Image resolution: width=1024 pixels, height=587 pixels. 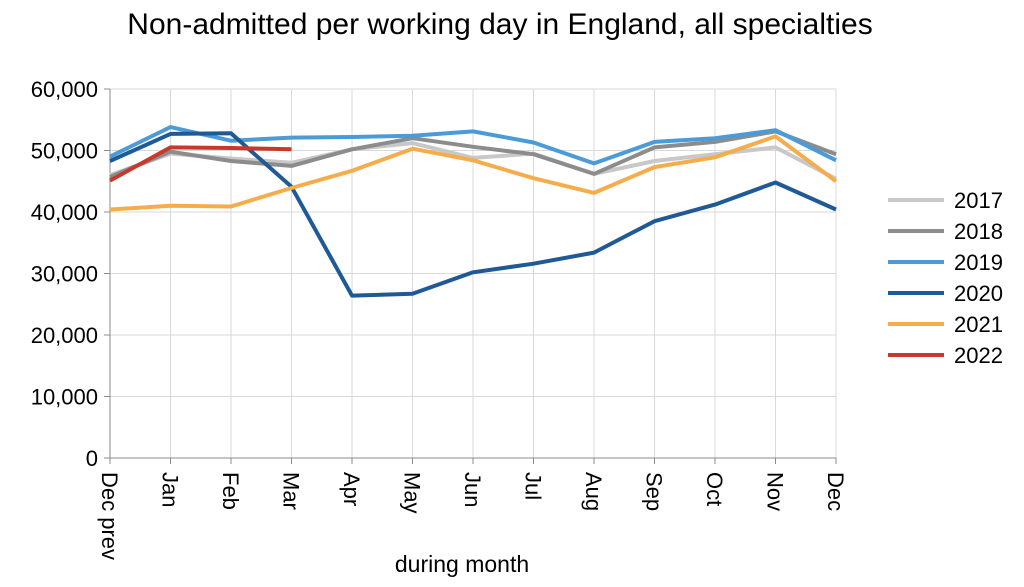 What do you see at coordinates (978, 200) in the screenshot?
I see `legend-label: 2017` at bounding box center [978, 200].